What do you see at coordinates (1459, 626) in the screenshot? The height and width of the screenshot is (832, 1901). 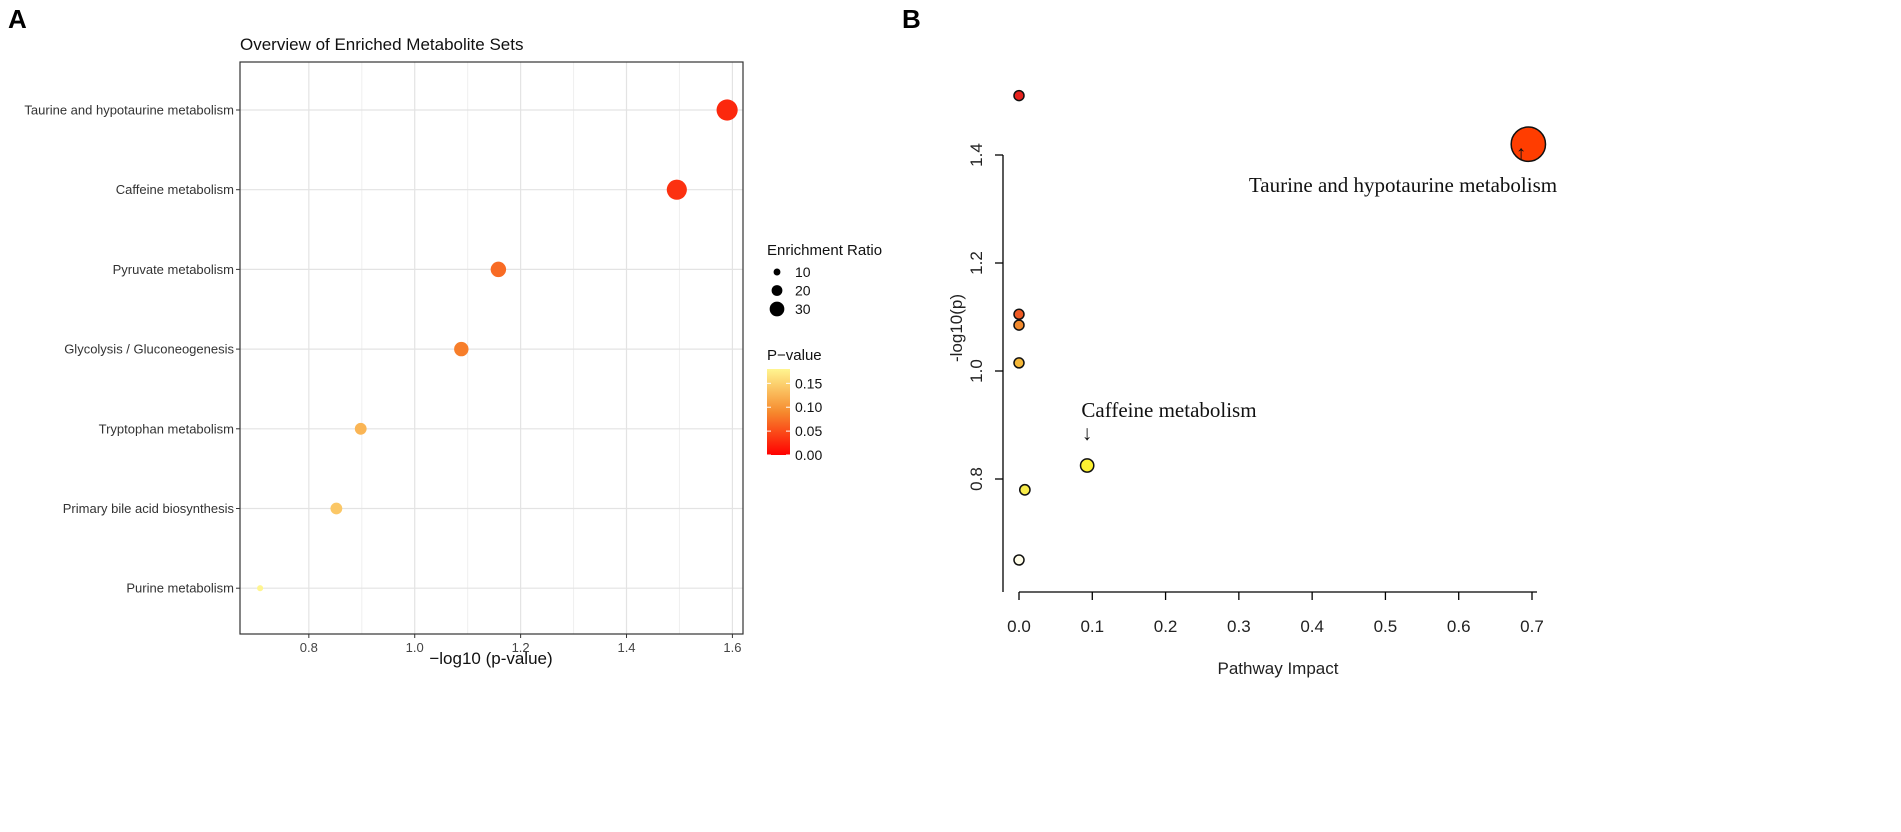 I see `chart-b-xtick-label: 0.6` at bounding box center [1459, 626].